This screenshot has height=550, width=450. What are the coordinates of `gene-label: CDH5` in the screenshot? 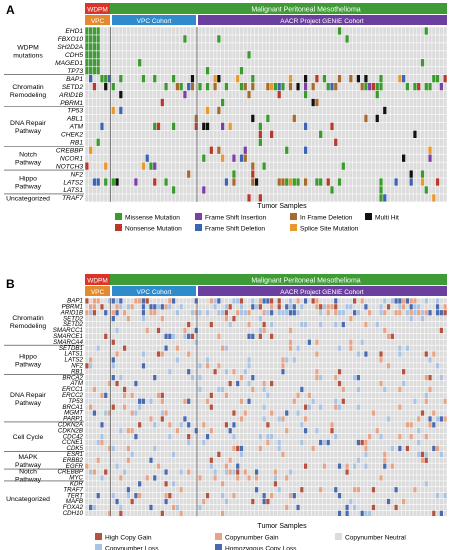 It's located at (74, 55).